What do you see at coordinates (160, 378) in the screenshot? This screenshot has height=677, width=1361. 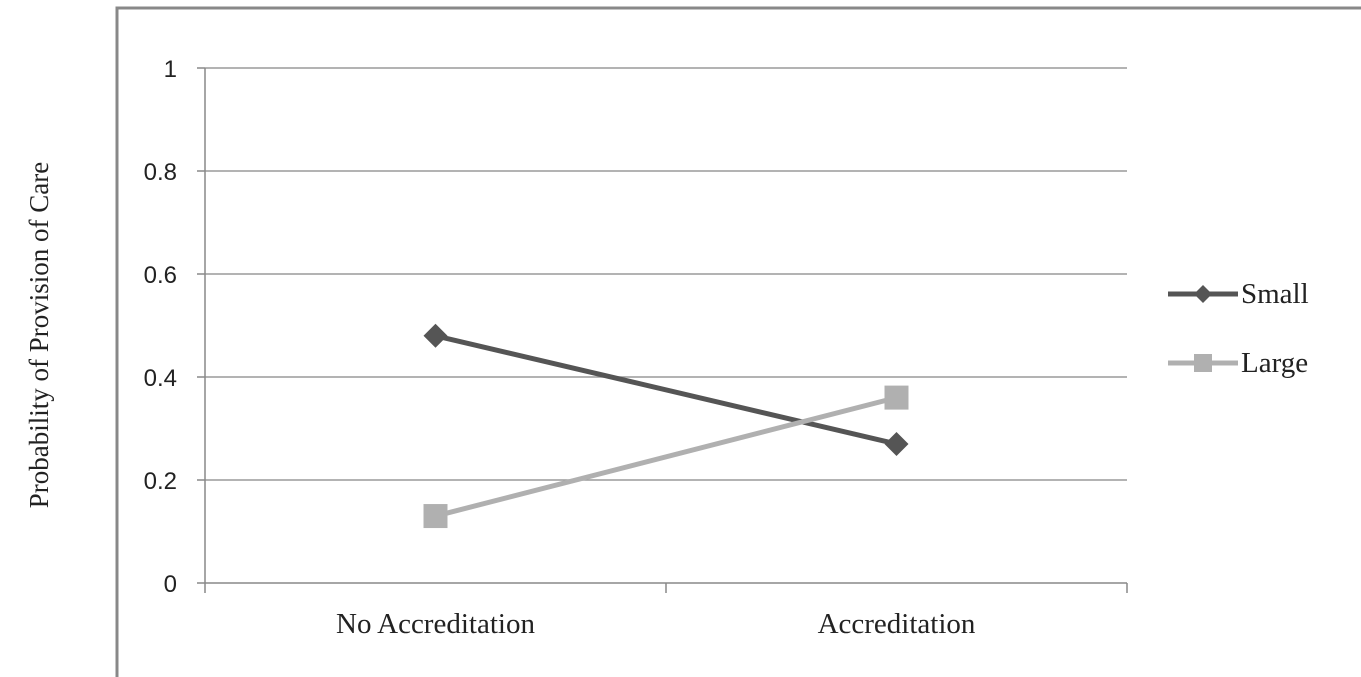 I see `y-tick-label: 0.4` at bounding box center [160, 378].